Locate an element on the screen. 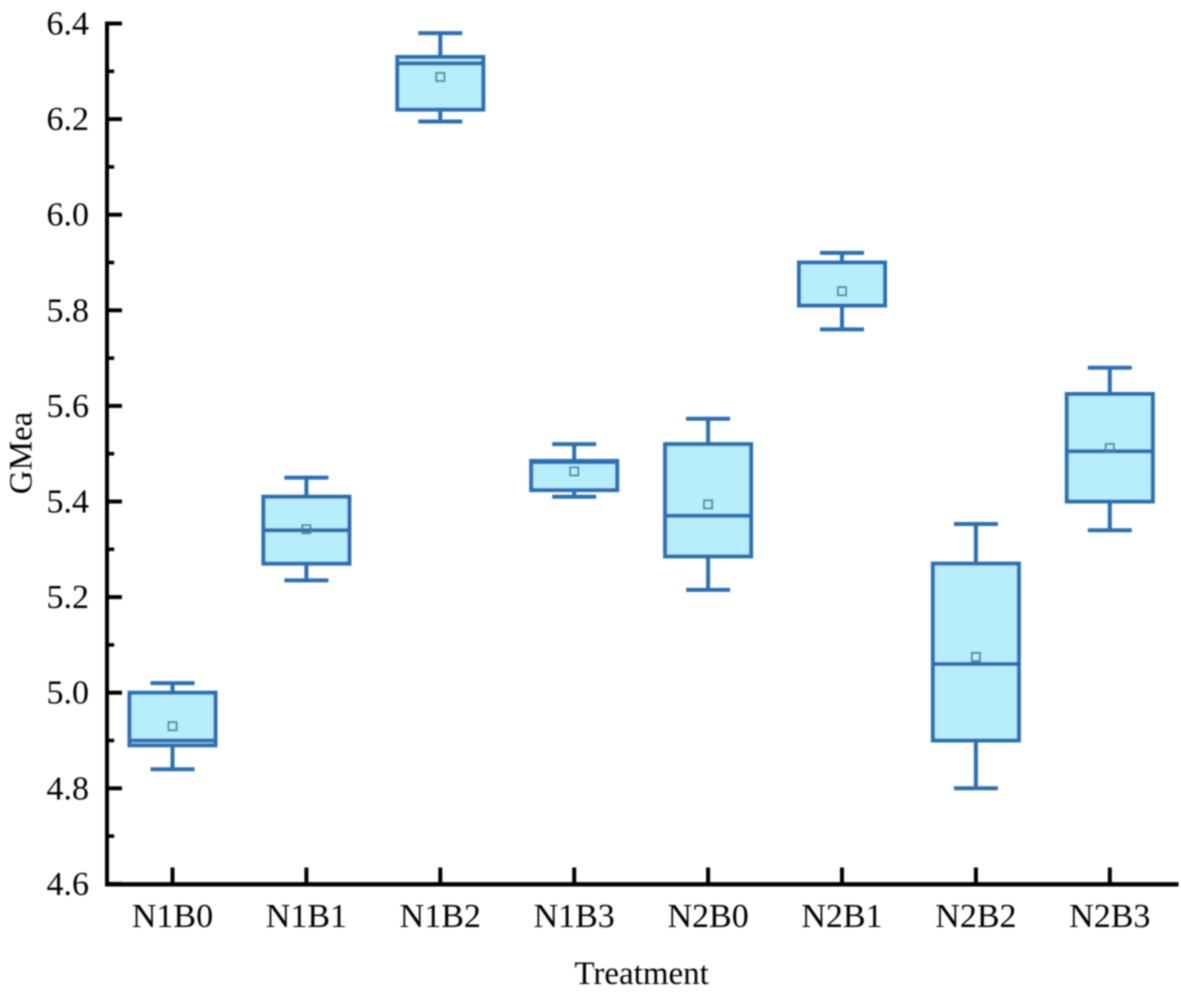 The width and height of the screenshot is (1181, 994). svg-text: N2B3 is located at coordinates (1109, 916).